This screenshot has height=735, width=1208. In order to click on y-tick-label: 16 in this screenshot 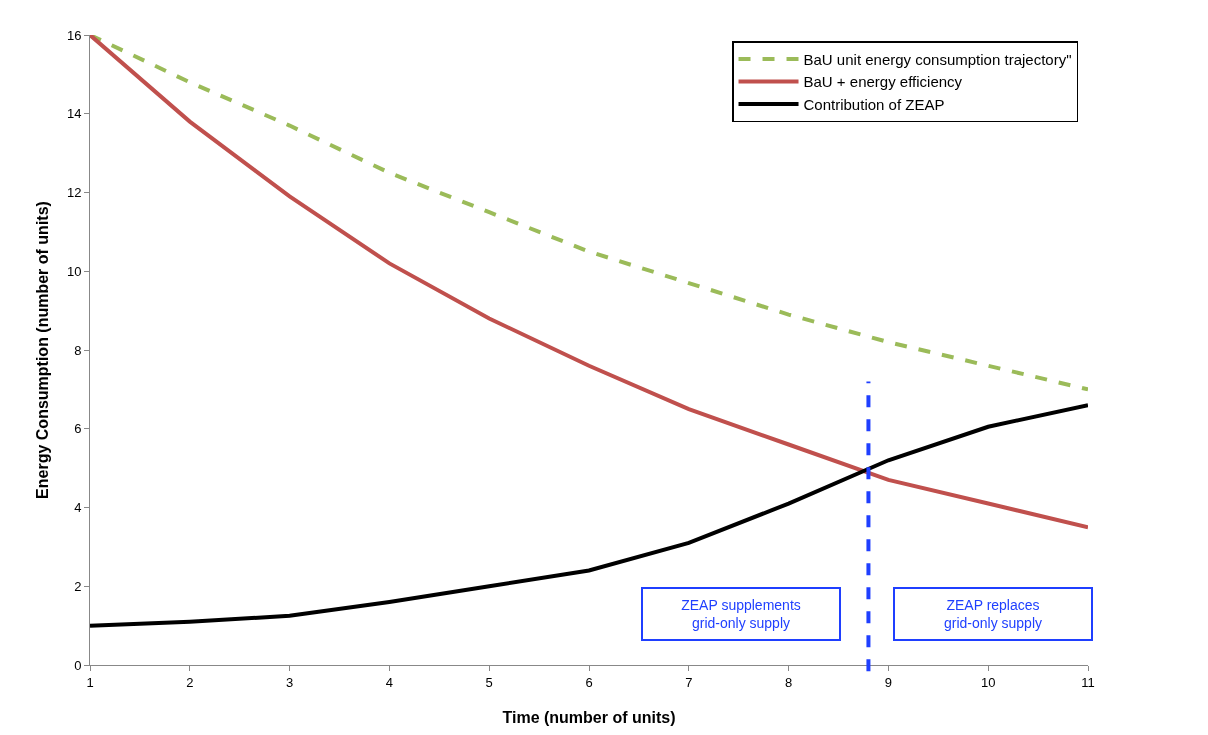, I will do `click(74, 35)`.